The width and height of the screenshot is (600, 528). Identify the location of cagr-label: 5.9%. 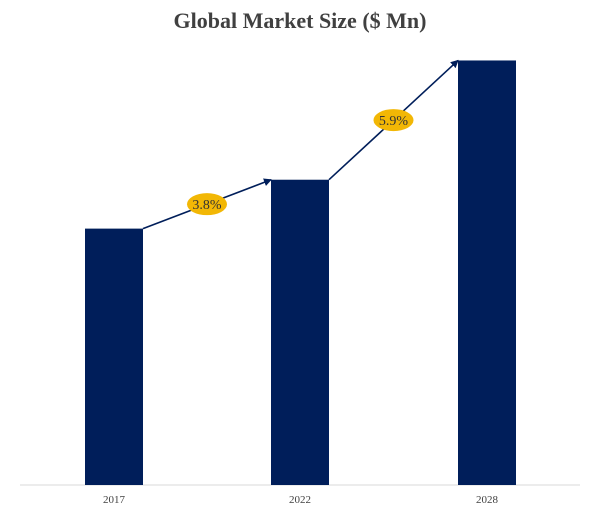
(394, 121).